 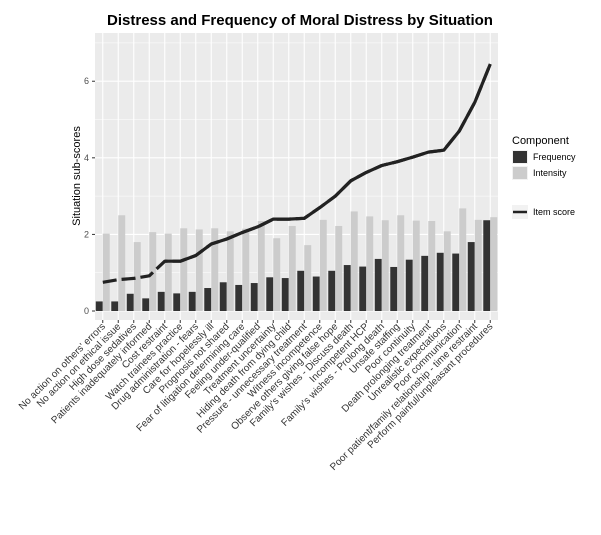 What do you see at coordinates (86, 158) in the screenshot?
I see `y-tick-label: 4` at bounding box center [86, 158].